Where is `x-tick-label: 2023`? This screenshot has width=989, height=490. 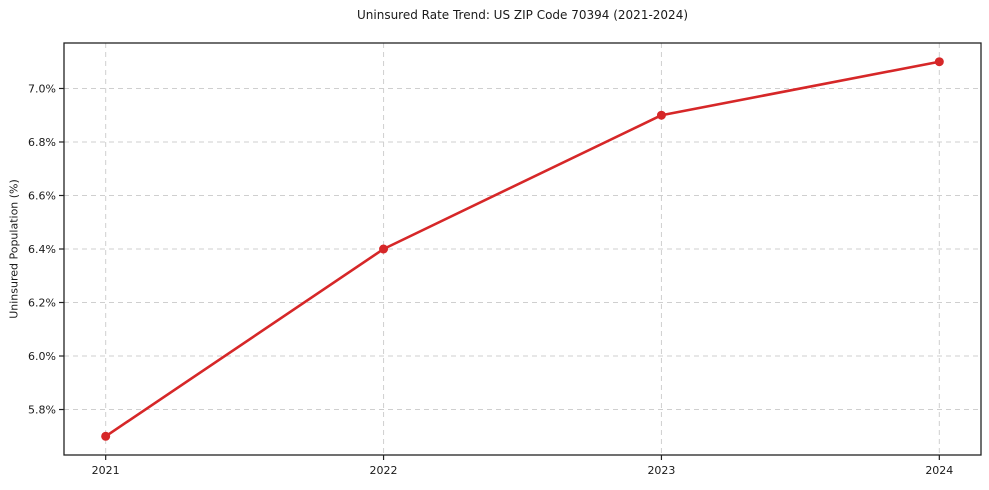 x-tick-label: 2023 is located at coordinates (661, 470).